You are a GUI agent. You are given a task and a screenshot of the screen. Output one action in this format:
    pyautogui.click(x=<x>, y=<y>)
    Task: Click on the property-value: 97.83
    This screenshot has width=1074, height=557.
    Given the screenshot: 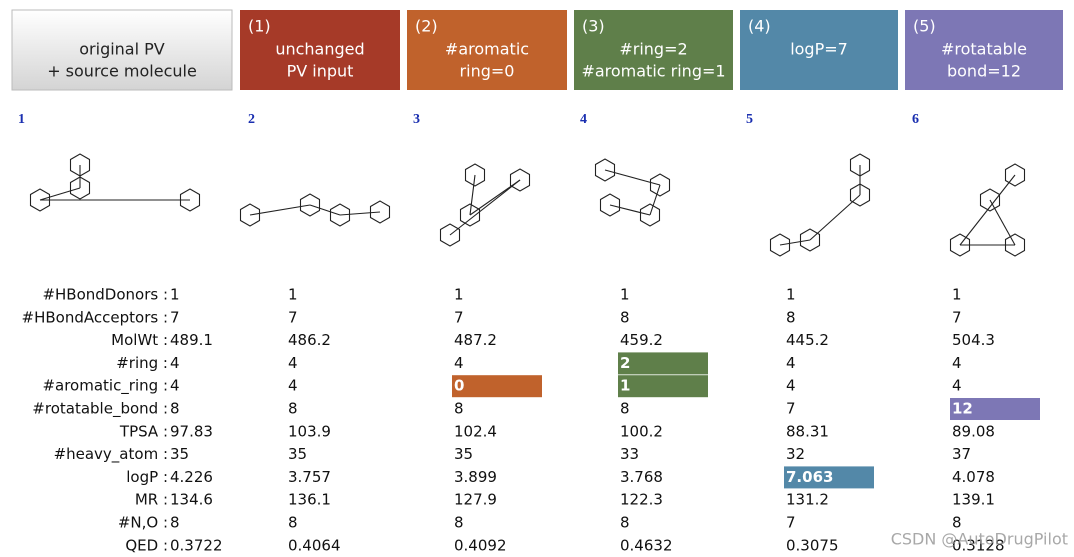 What is the action you would take?
    pyautogui.click(x=191, y=431)
    